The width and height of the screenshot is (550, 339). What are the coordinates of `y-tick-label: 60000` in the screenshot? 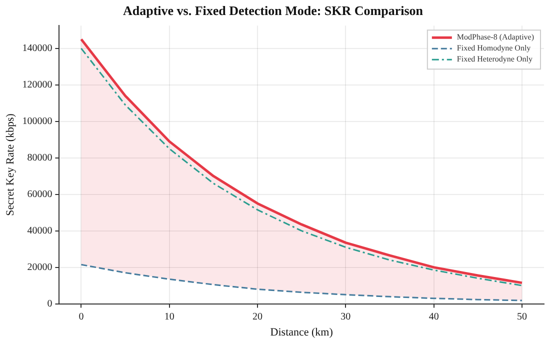 It's located at (39, 194).